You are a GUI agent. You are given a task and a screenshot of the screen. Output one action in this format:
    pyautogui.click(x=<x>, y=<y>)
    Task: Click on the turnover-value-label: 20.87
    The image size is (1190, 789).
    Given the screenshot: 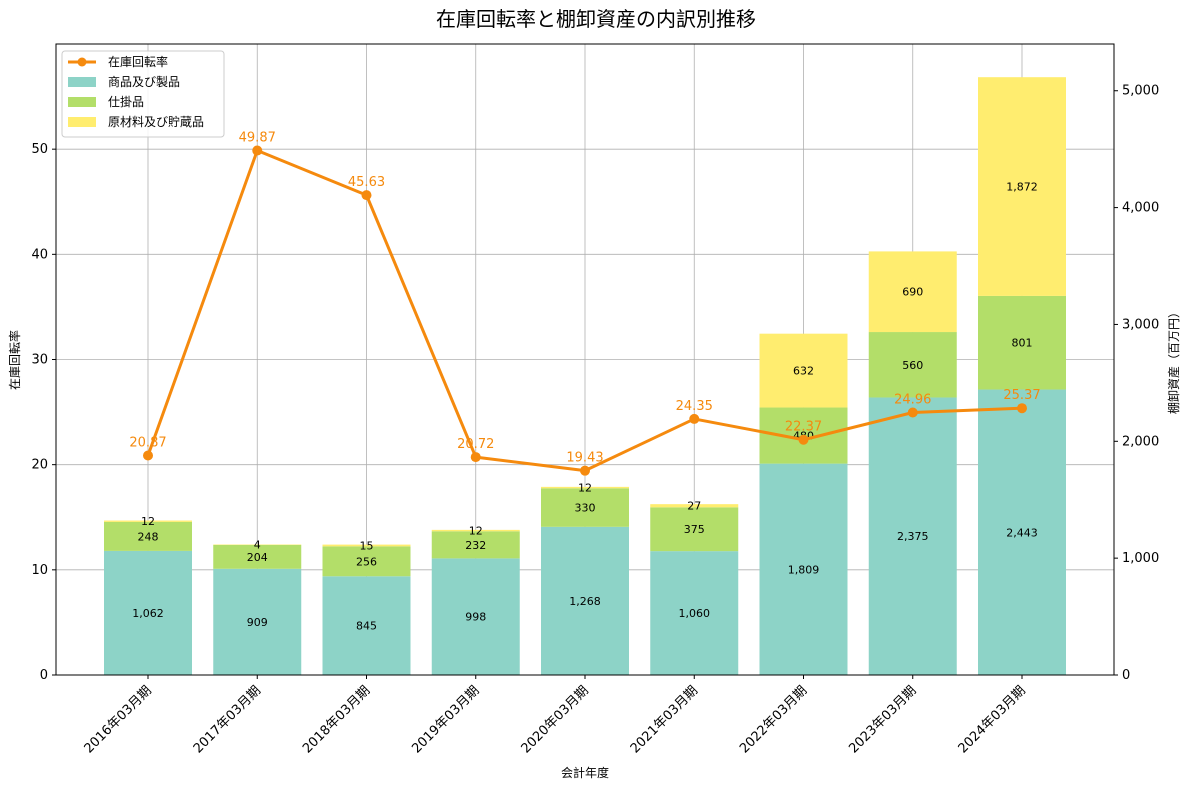 What is the action you would take?
    pyautogui.click(x=147, y=443)
    